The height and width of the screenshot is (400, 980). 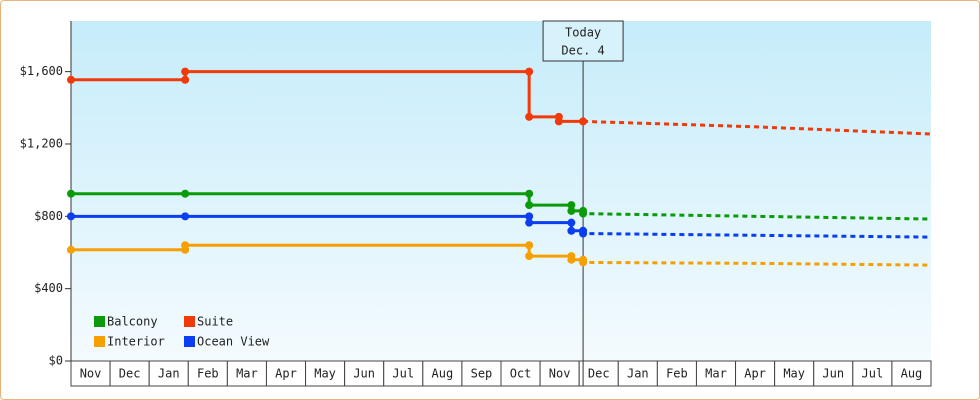 I want to click on y-tick-label: $1,200, so click(x=41, y=143).